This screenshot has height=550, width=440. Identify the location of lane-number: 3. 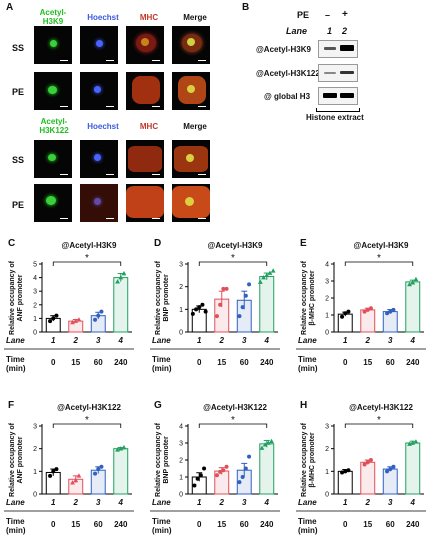
(98, 502).